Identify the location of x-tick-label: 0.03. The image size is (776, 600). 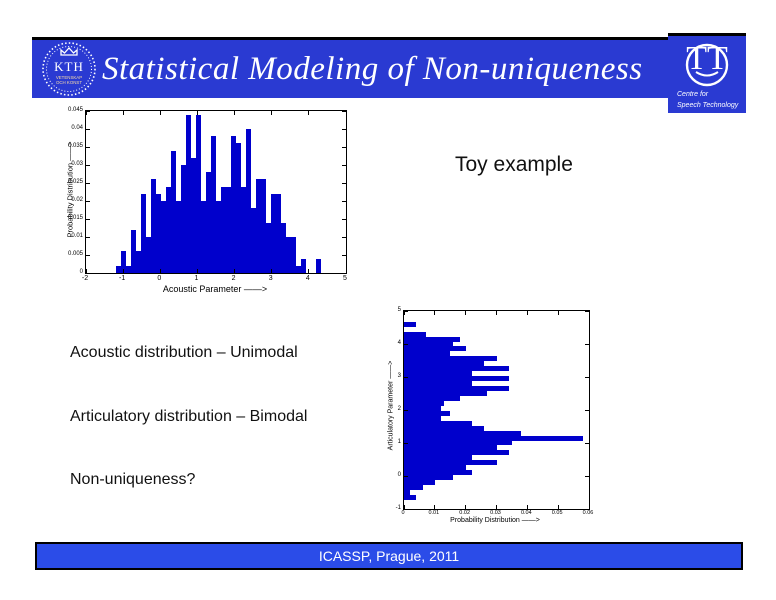
(495, 513).